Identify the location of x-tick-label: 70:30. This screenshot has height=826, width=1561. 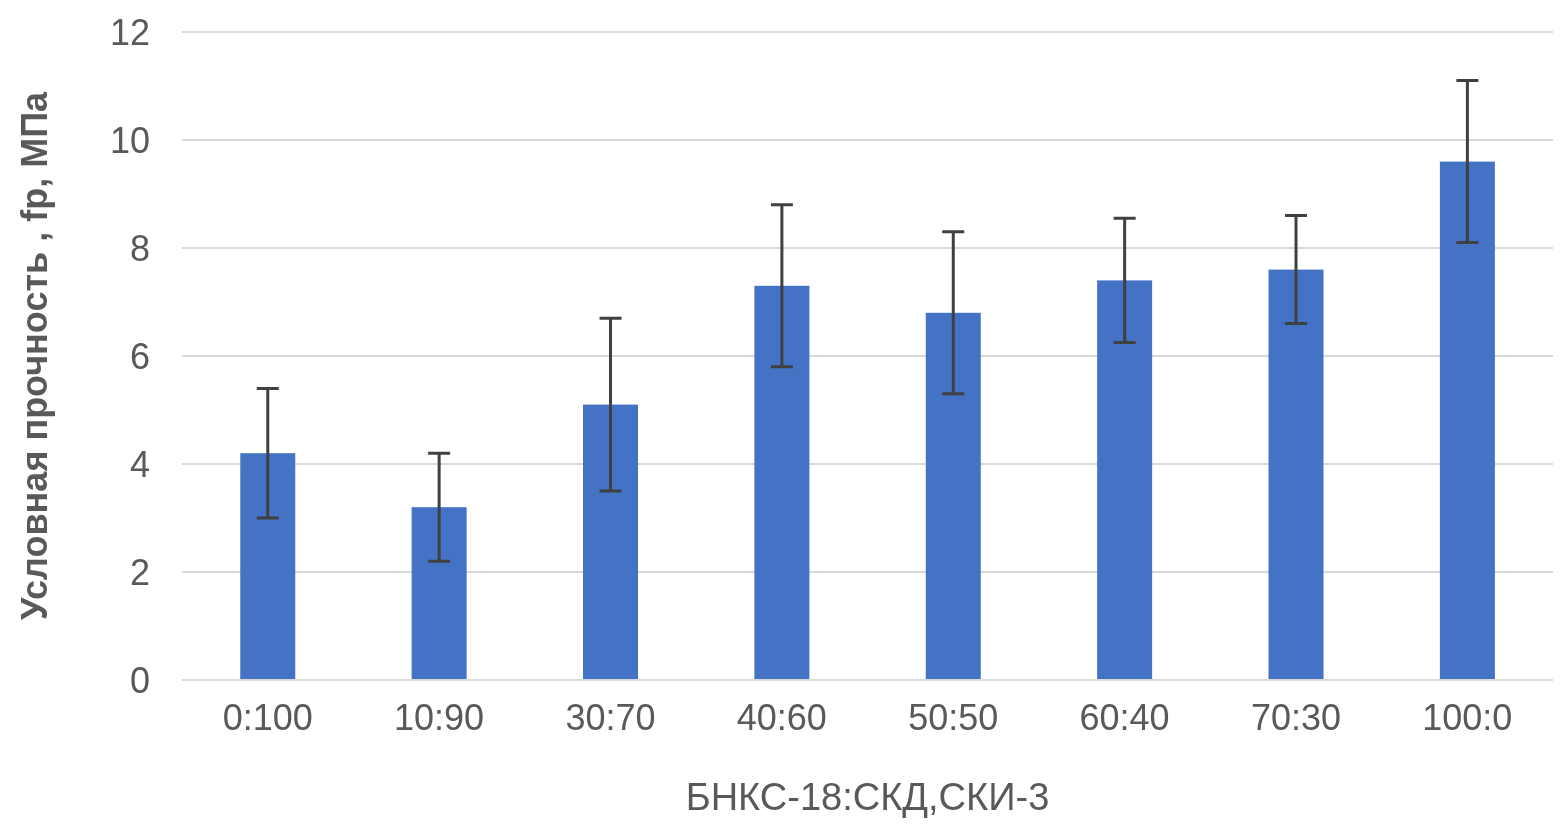
(1295, 717).